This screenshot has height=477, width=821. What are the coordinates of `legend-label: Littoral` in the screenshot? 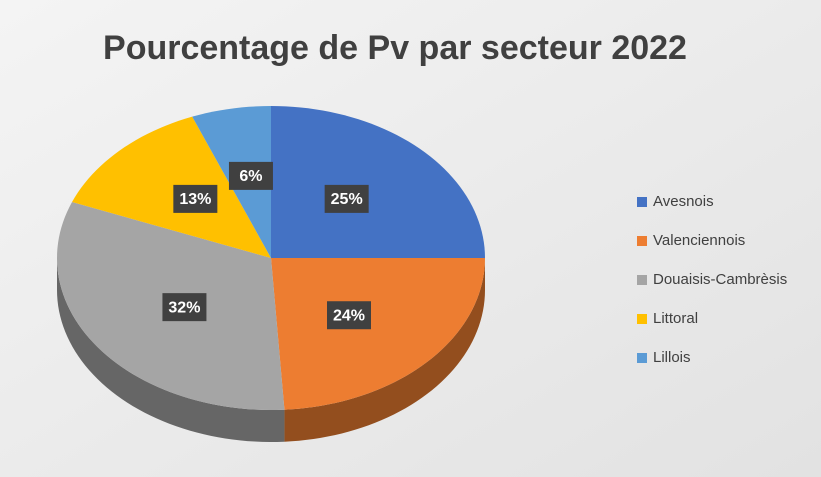 It's located at (675, 318).